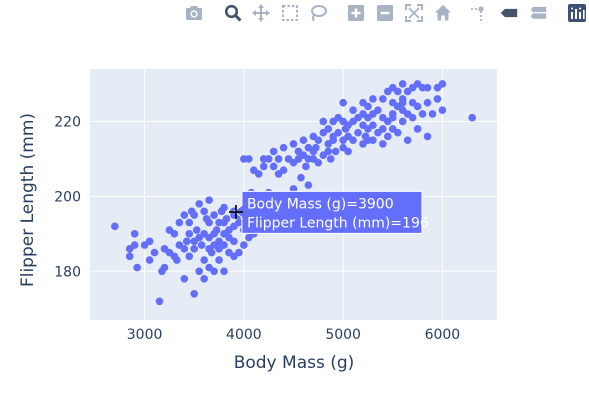 The height and width of the screenshot is (401, 589). What do you see at coordinates (414, 13) in the screenshot?
I see `autoscale-button` at bounding box center [414, 13].